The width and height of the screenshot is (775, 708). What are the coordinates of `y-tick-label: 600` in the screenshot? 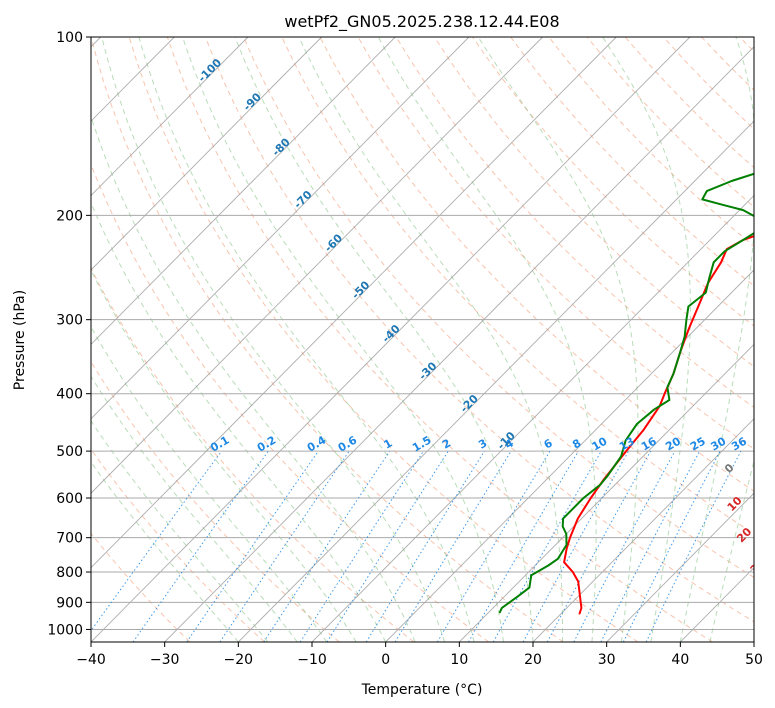 It's located at (69, 499).